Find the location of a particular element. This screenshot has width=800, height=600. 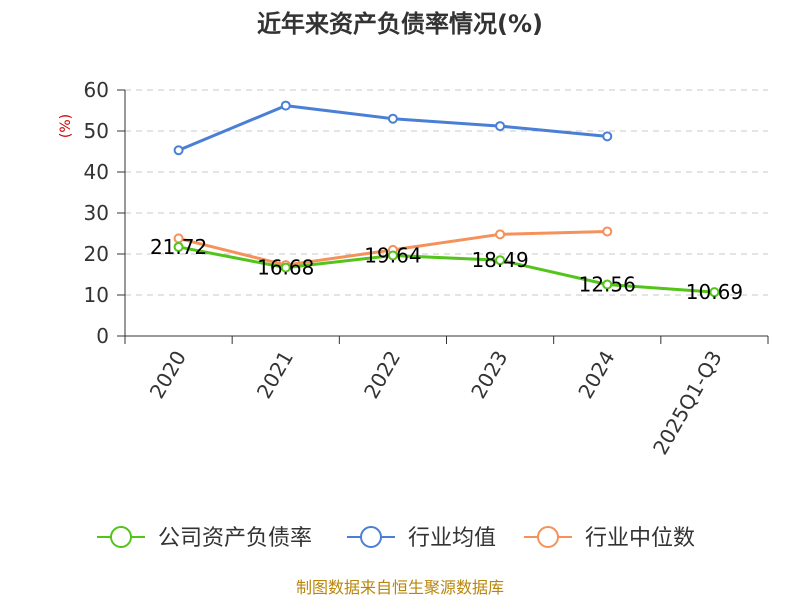

data-label: 10.69 is located at coordinates (714, 292).